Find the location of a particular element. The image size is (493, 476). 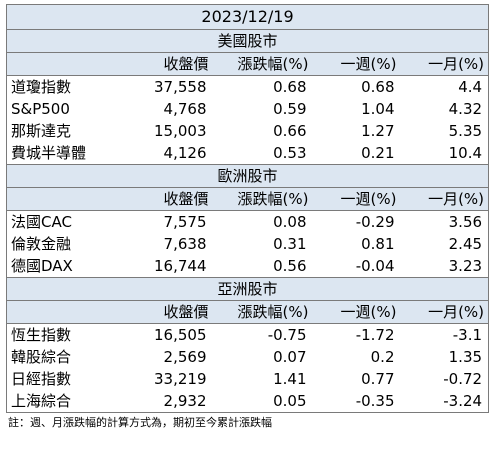

close-price: 16,505 is located at coordinates (168, 334).